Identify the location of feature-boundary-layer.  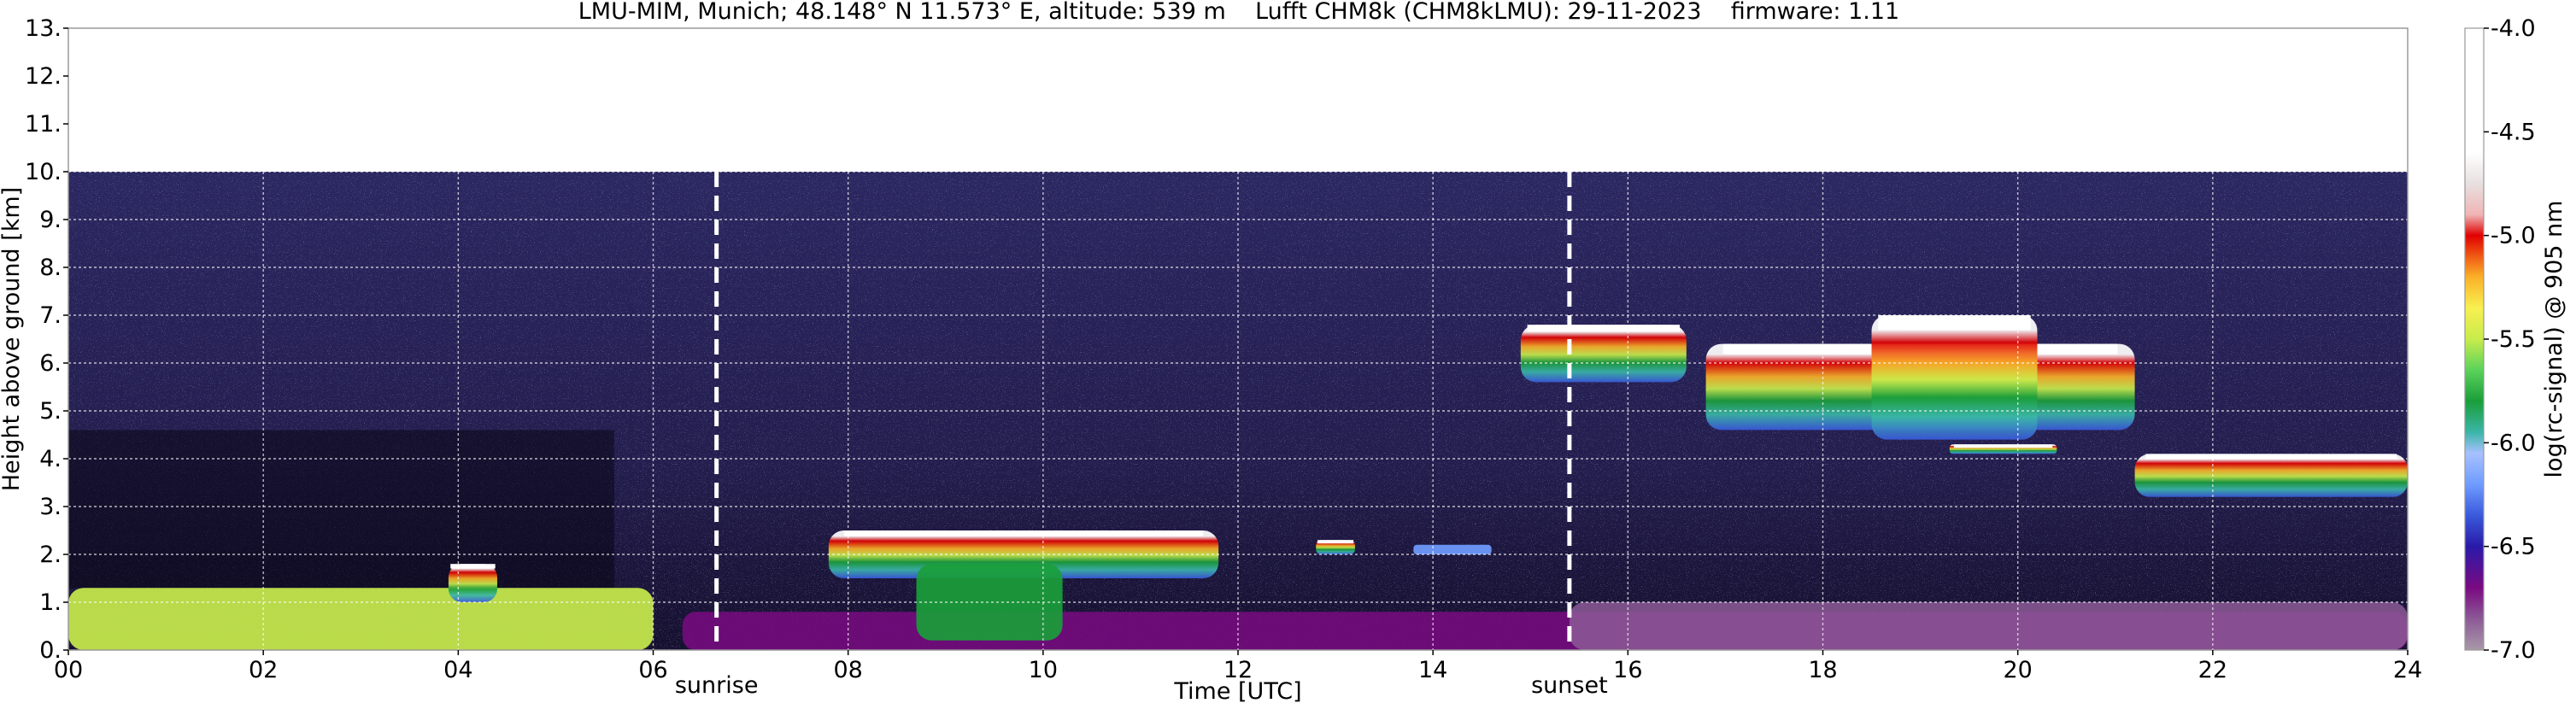
(1988, 626).